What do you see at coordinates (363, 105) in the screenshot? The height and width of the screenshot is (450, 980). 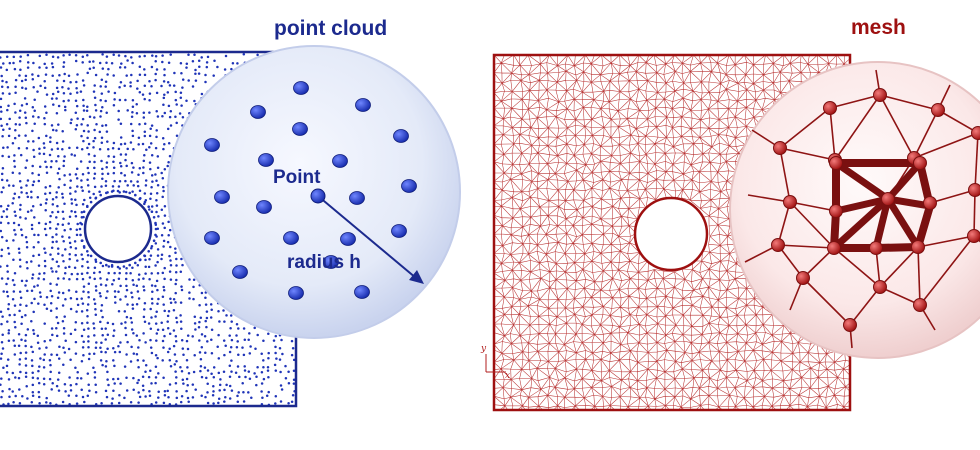 I see `zoom-point` at bounding box center [363, 105].